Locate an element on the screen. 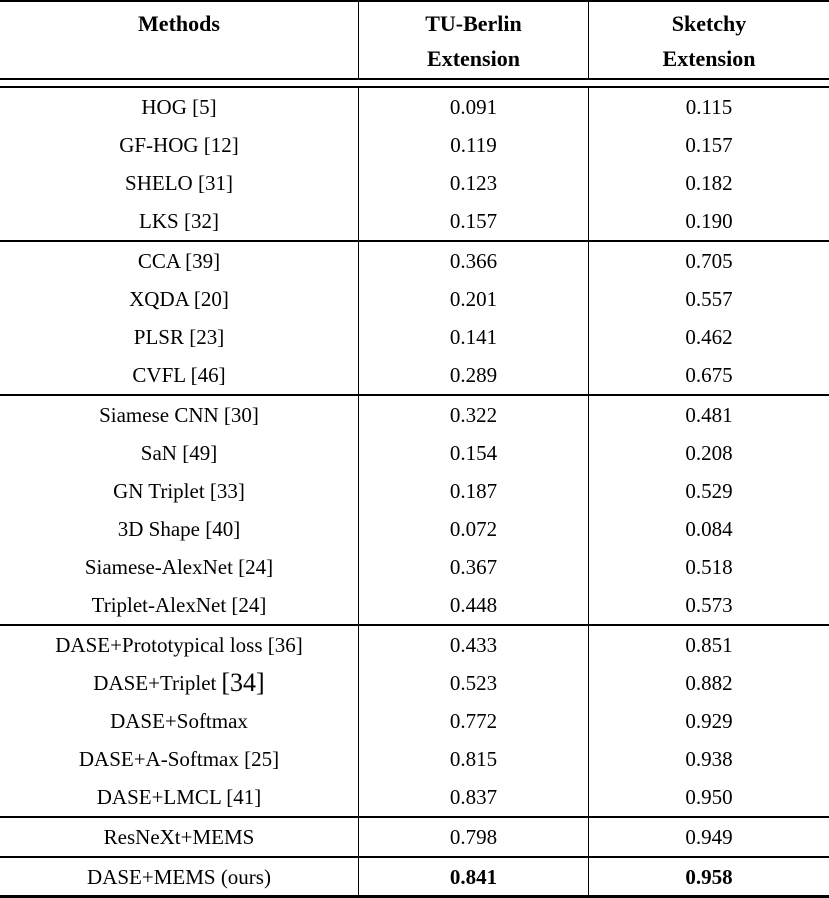  method-label: Siamese-AlexNet [24] is located at coordinates (179, 566).